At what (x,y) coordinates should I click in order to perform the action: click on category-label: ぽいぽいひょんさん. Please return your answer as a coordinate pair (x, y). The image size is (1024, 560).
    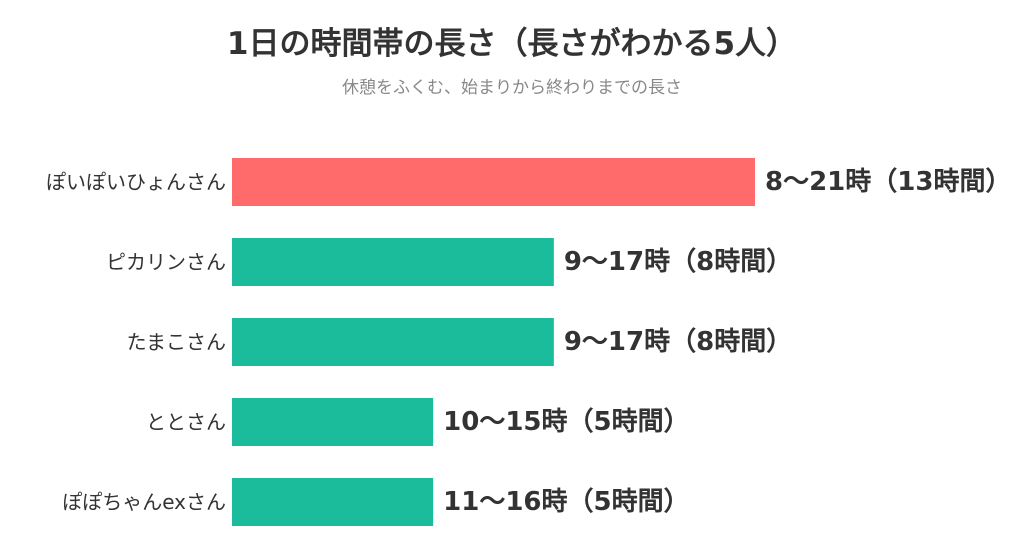
    Looking at the image, I should click on (136, 182).